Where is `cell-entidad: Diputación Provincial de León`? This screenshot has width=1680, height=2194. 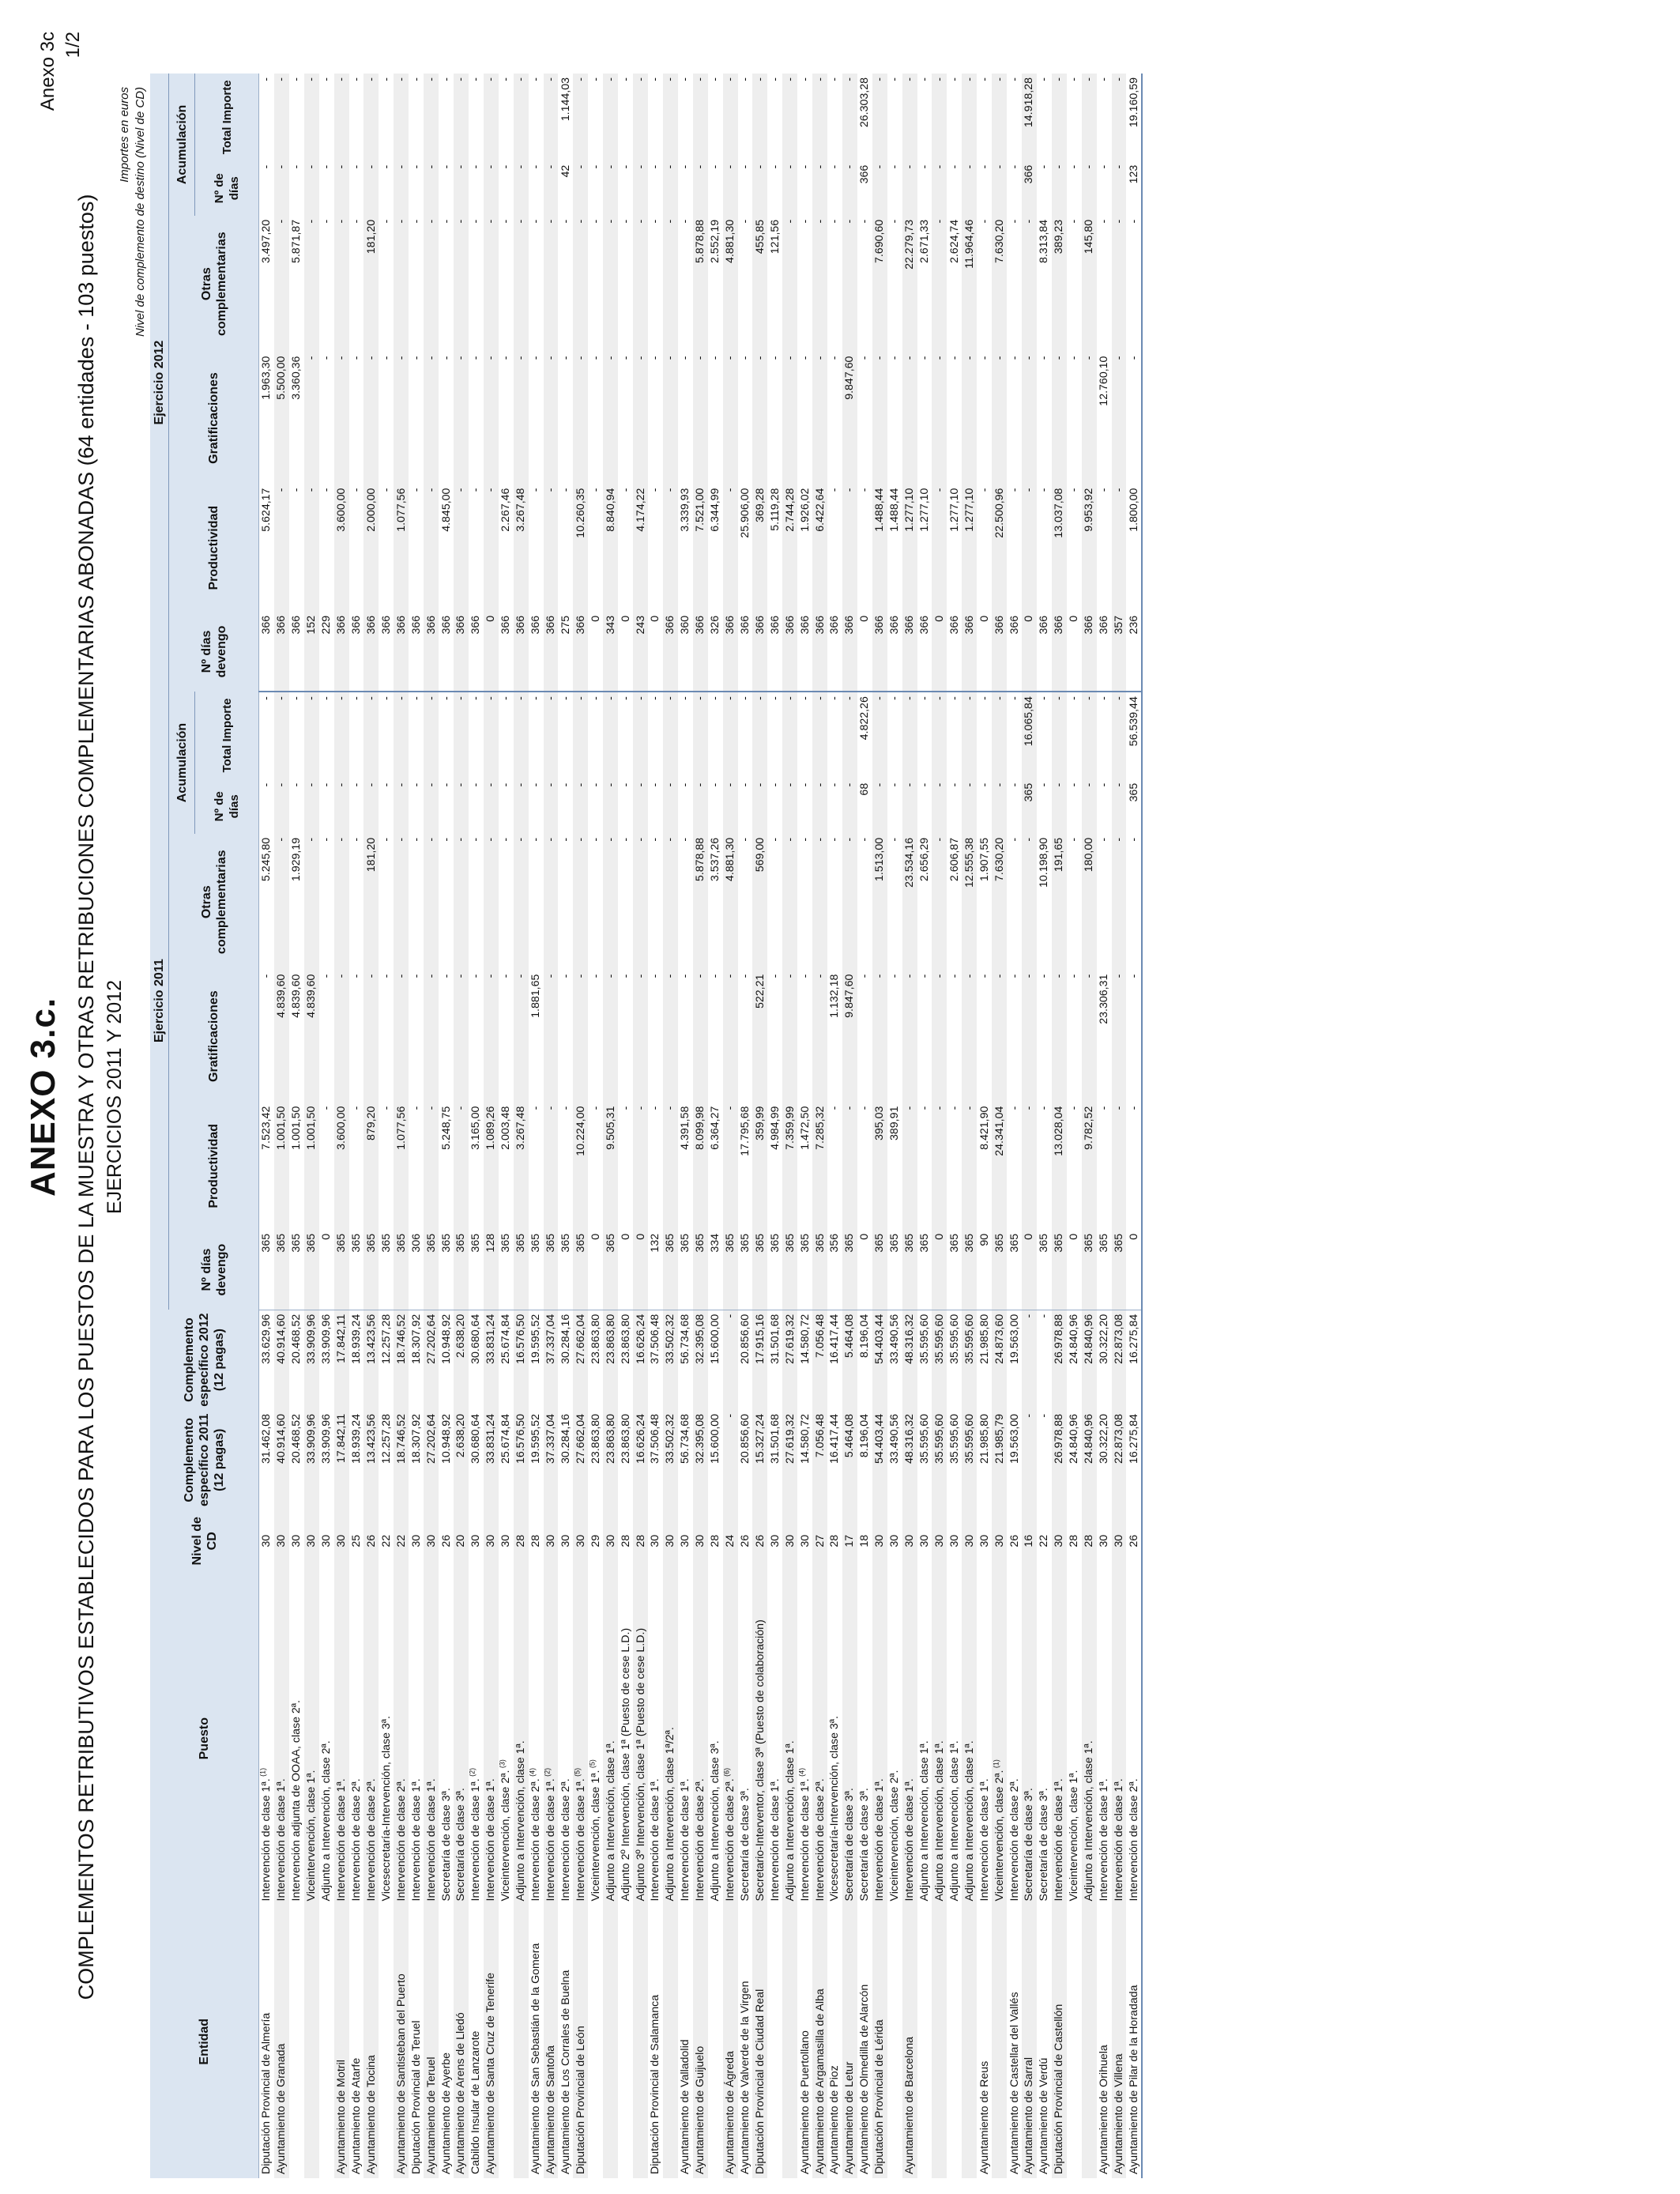 cell-entidad: Diputación Provincial de León is located at coordinates (581, 2041).